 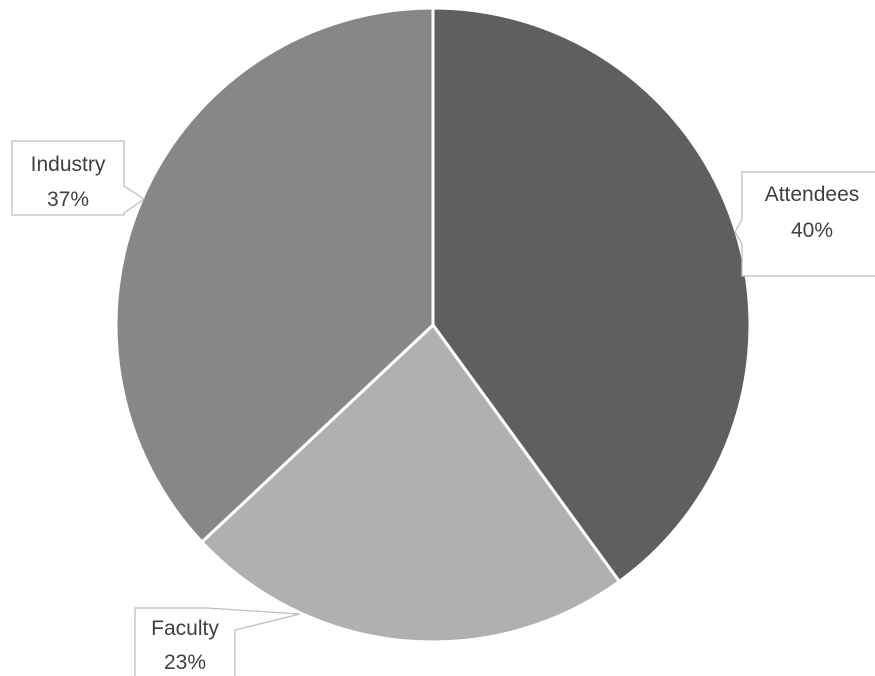 I want to click on slice-value-faculty: 23%, so click(x=185, y=662).